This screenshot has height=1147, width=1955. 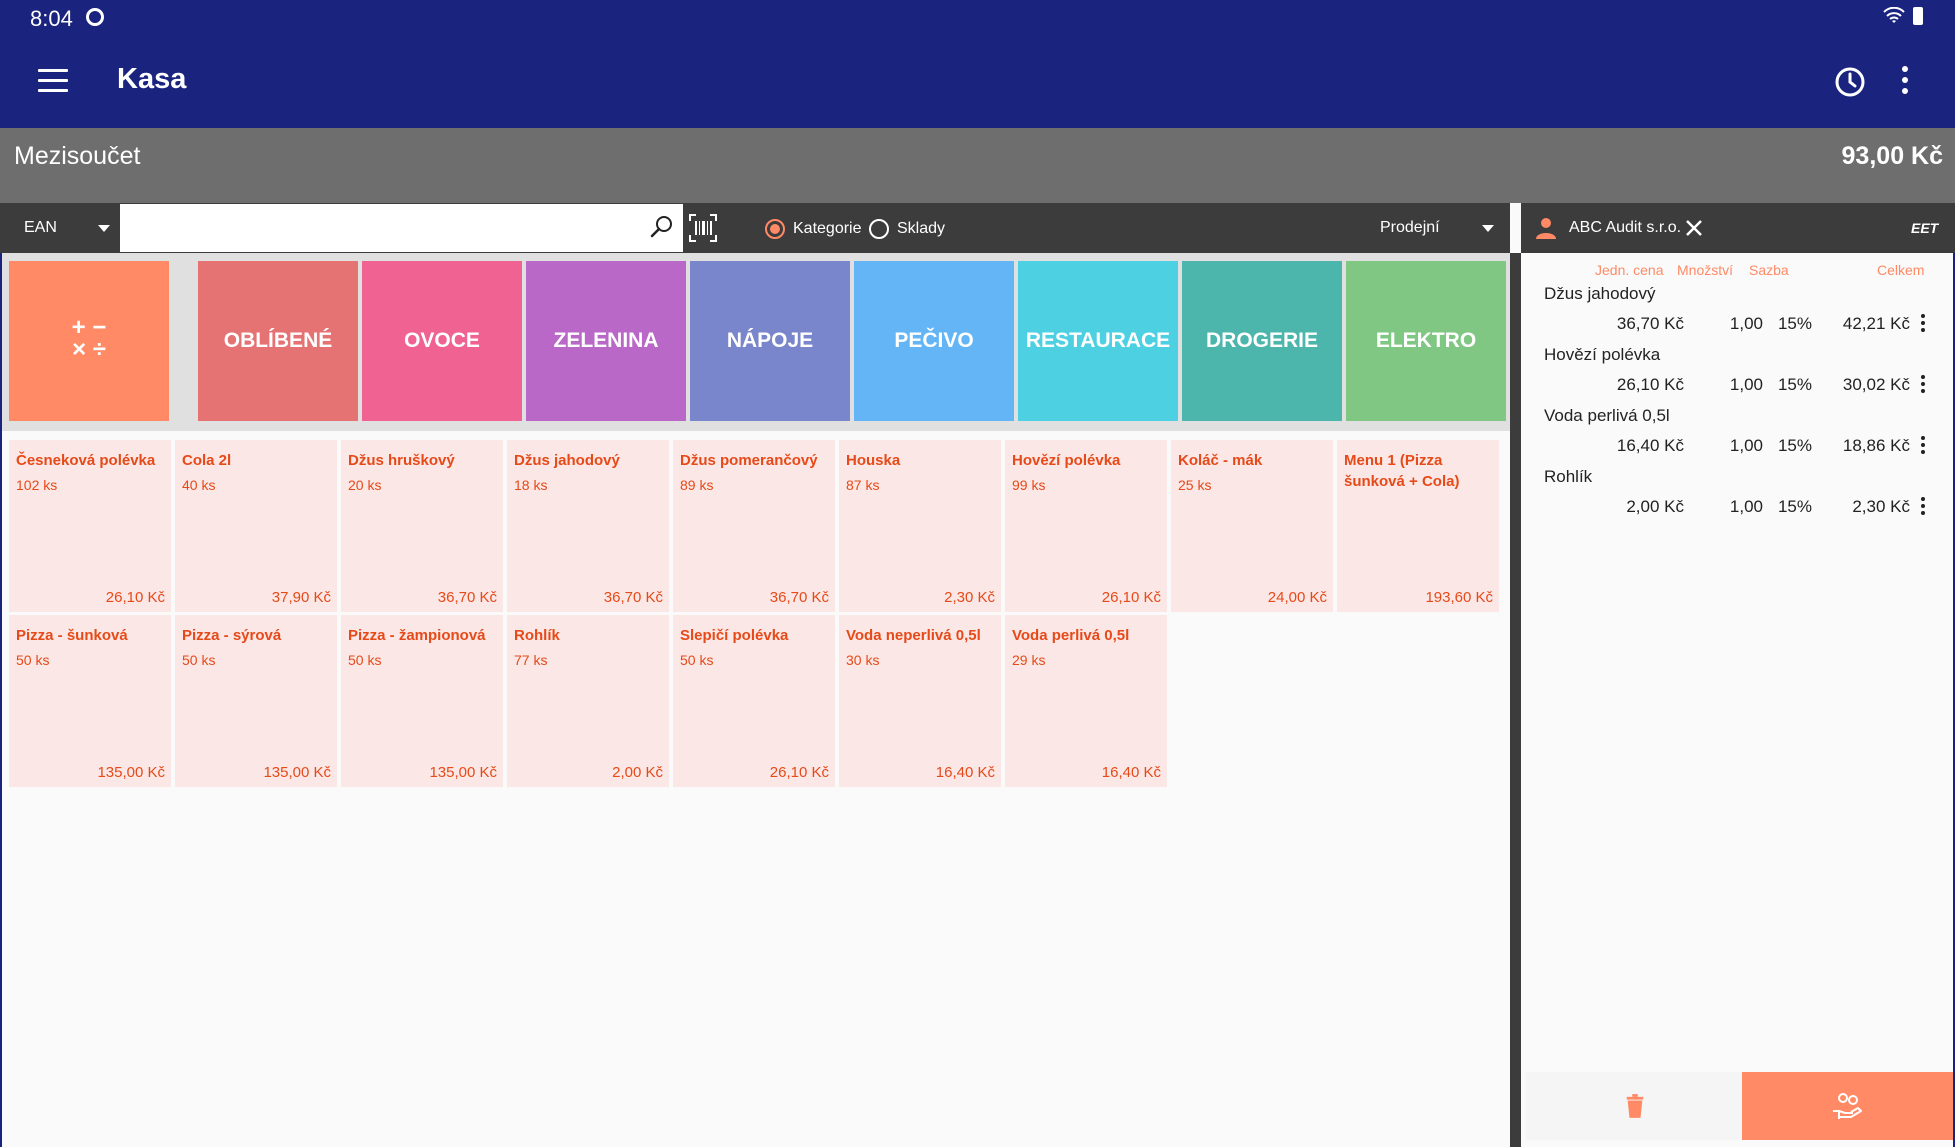 I want to click on product-stock: 25 ks, so click(x=1195, y=485).